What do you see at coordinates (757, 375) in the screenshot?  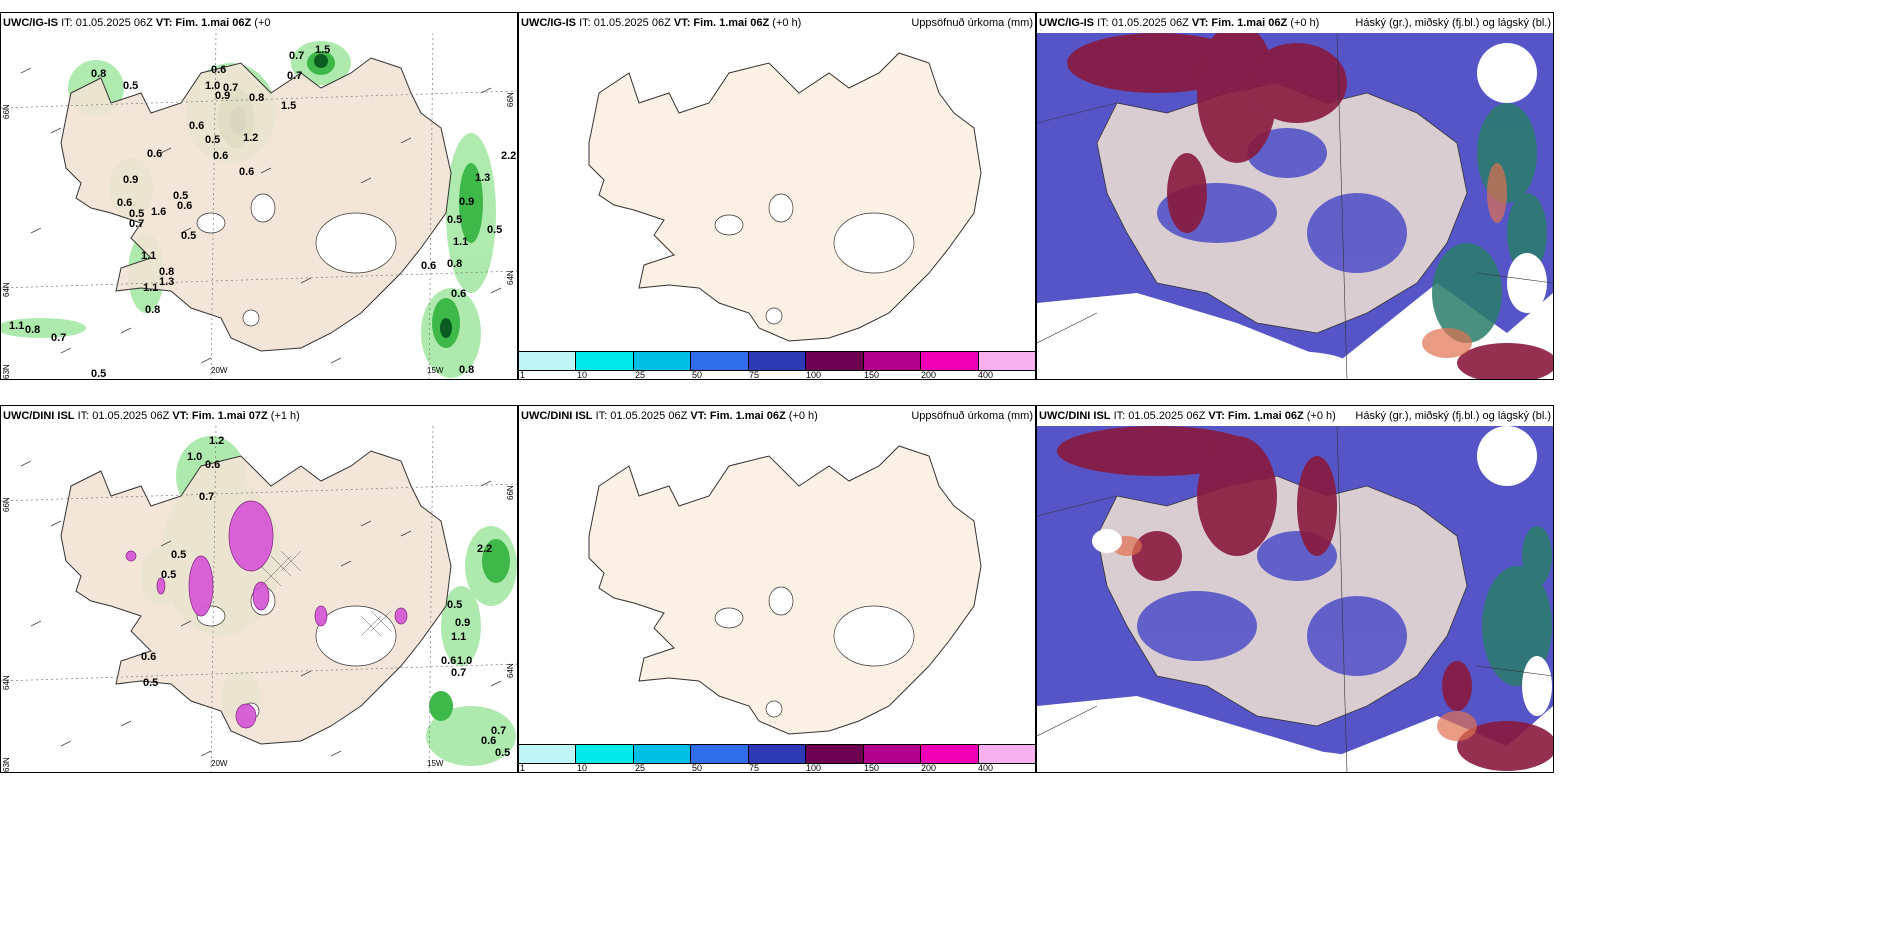 I see `legend-ticks: 1 10 25 50 75 100 150 200 400` at bounding box center [757, 375].